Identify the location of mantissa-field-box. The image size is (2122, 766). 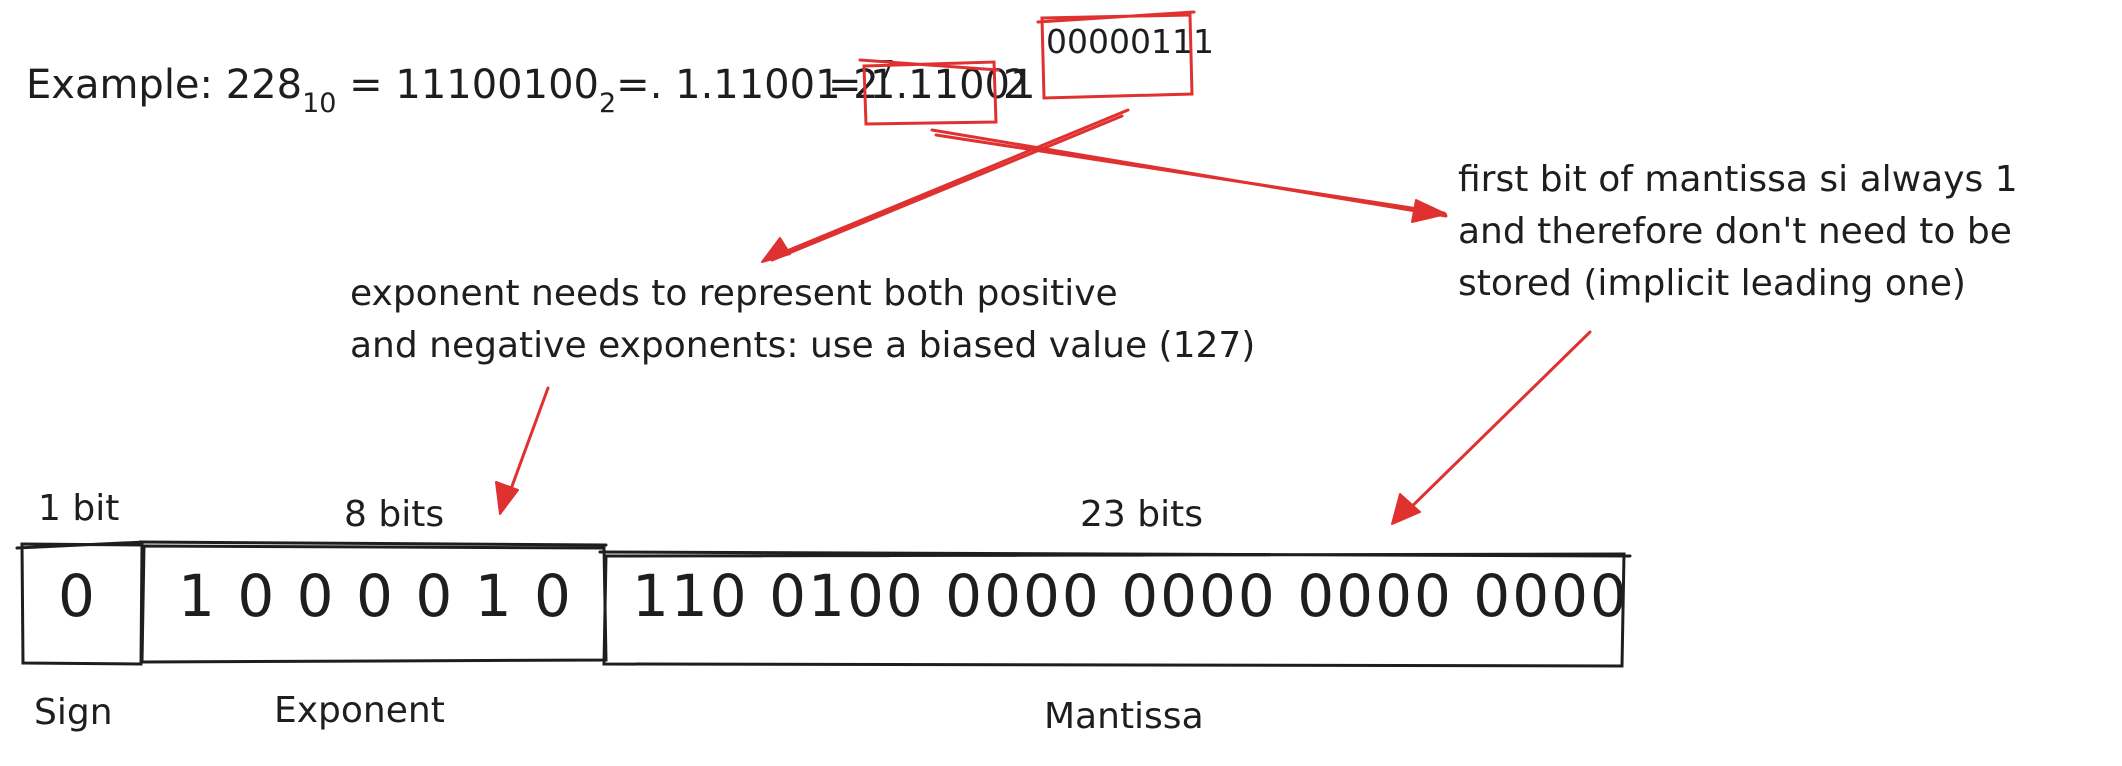
(1115, 609).